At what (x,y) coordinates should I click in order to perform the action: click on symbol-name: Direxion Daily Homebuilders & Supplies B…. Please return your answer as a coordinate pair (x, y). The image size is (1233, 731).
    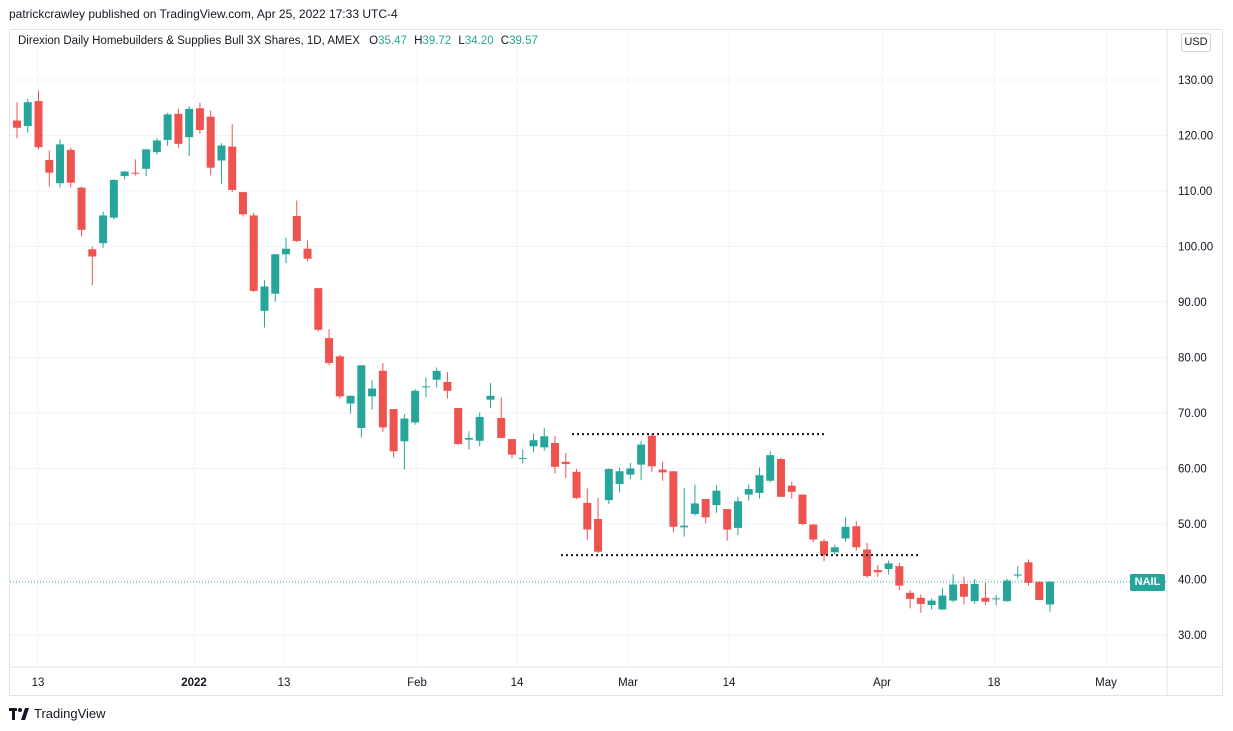
    Looking at the image, I should click on (189, 41).